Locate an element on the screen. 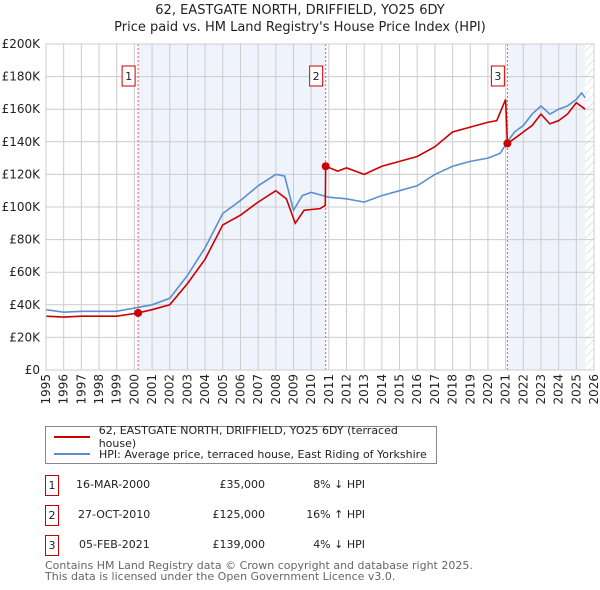  x-tick-label: 2008 is located at coordinates (276, 389).